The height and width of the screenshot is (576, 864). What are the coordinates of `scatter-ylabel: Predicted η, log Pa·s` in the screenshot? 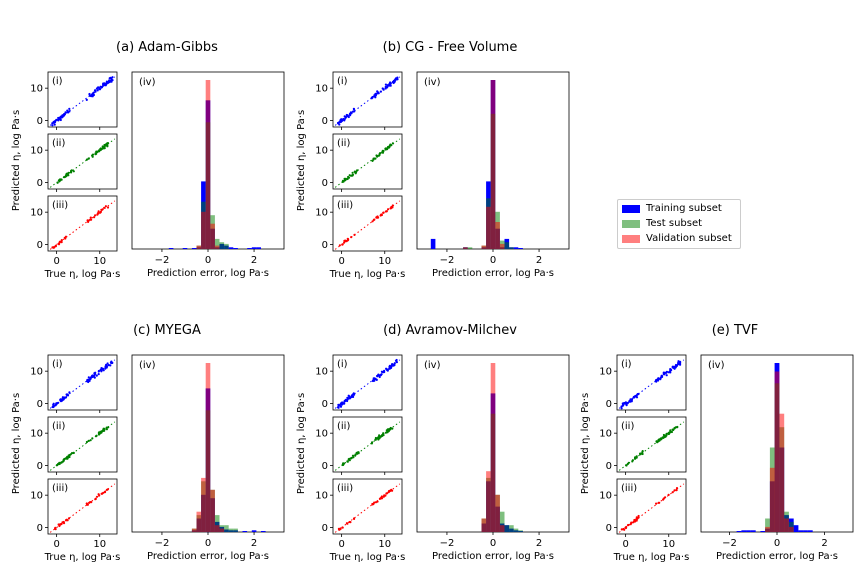 It's located at (301, 443).